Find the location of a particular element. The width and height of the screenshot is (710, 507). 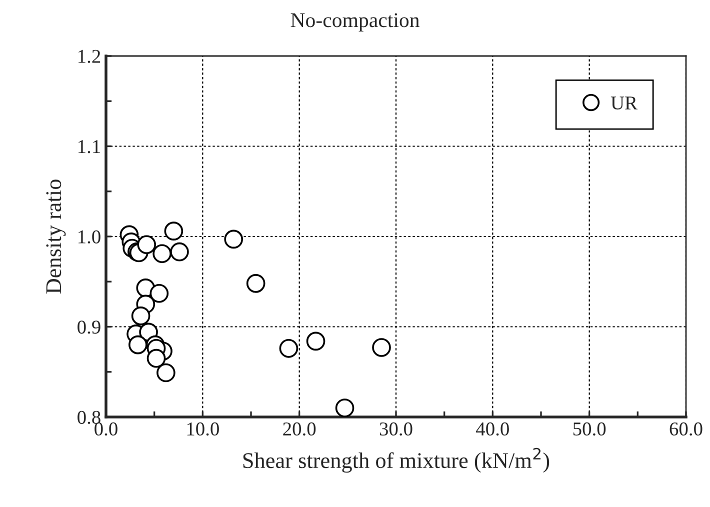

x-axis-title: Shear strength of mixture (kN/m$^{2}$) is located at coordinates (396, 460).